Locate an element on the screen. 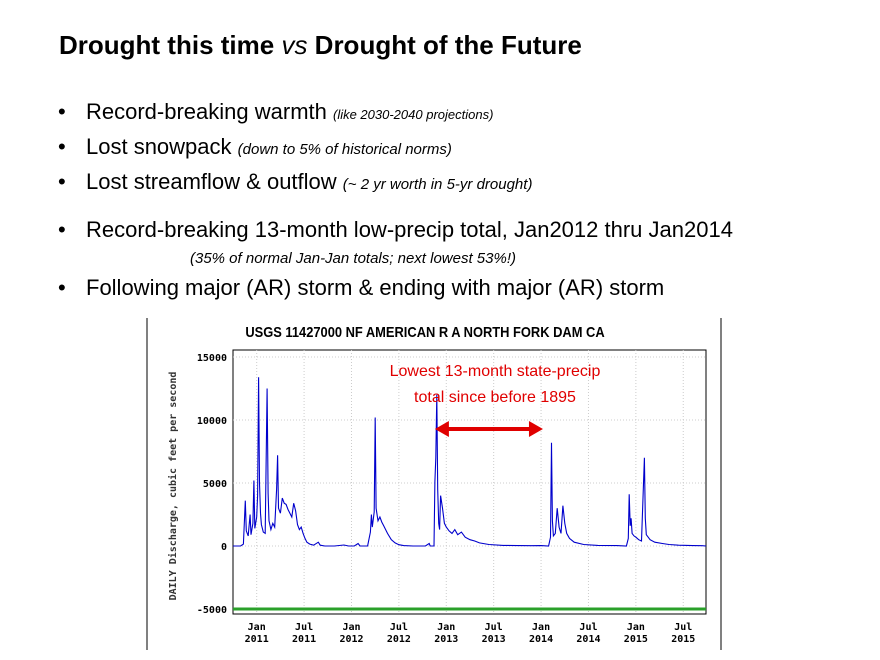 This screenshot has height=660, width=880. annotation-line1: Lowest 13-month state-precip is located at coordinates (495, 371).